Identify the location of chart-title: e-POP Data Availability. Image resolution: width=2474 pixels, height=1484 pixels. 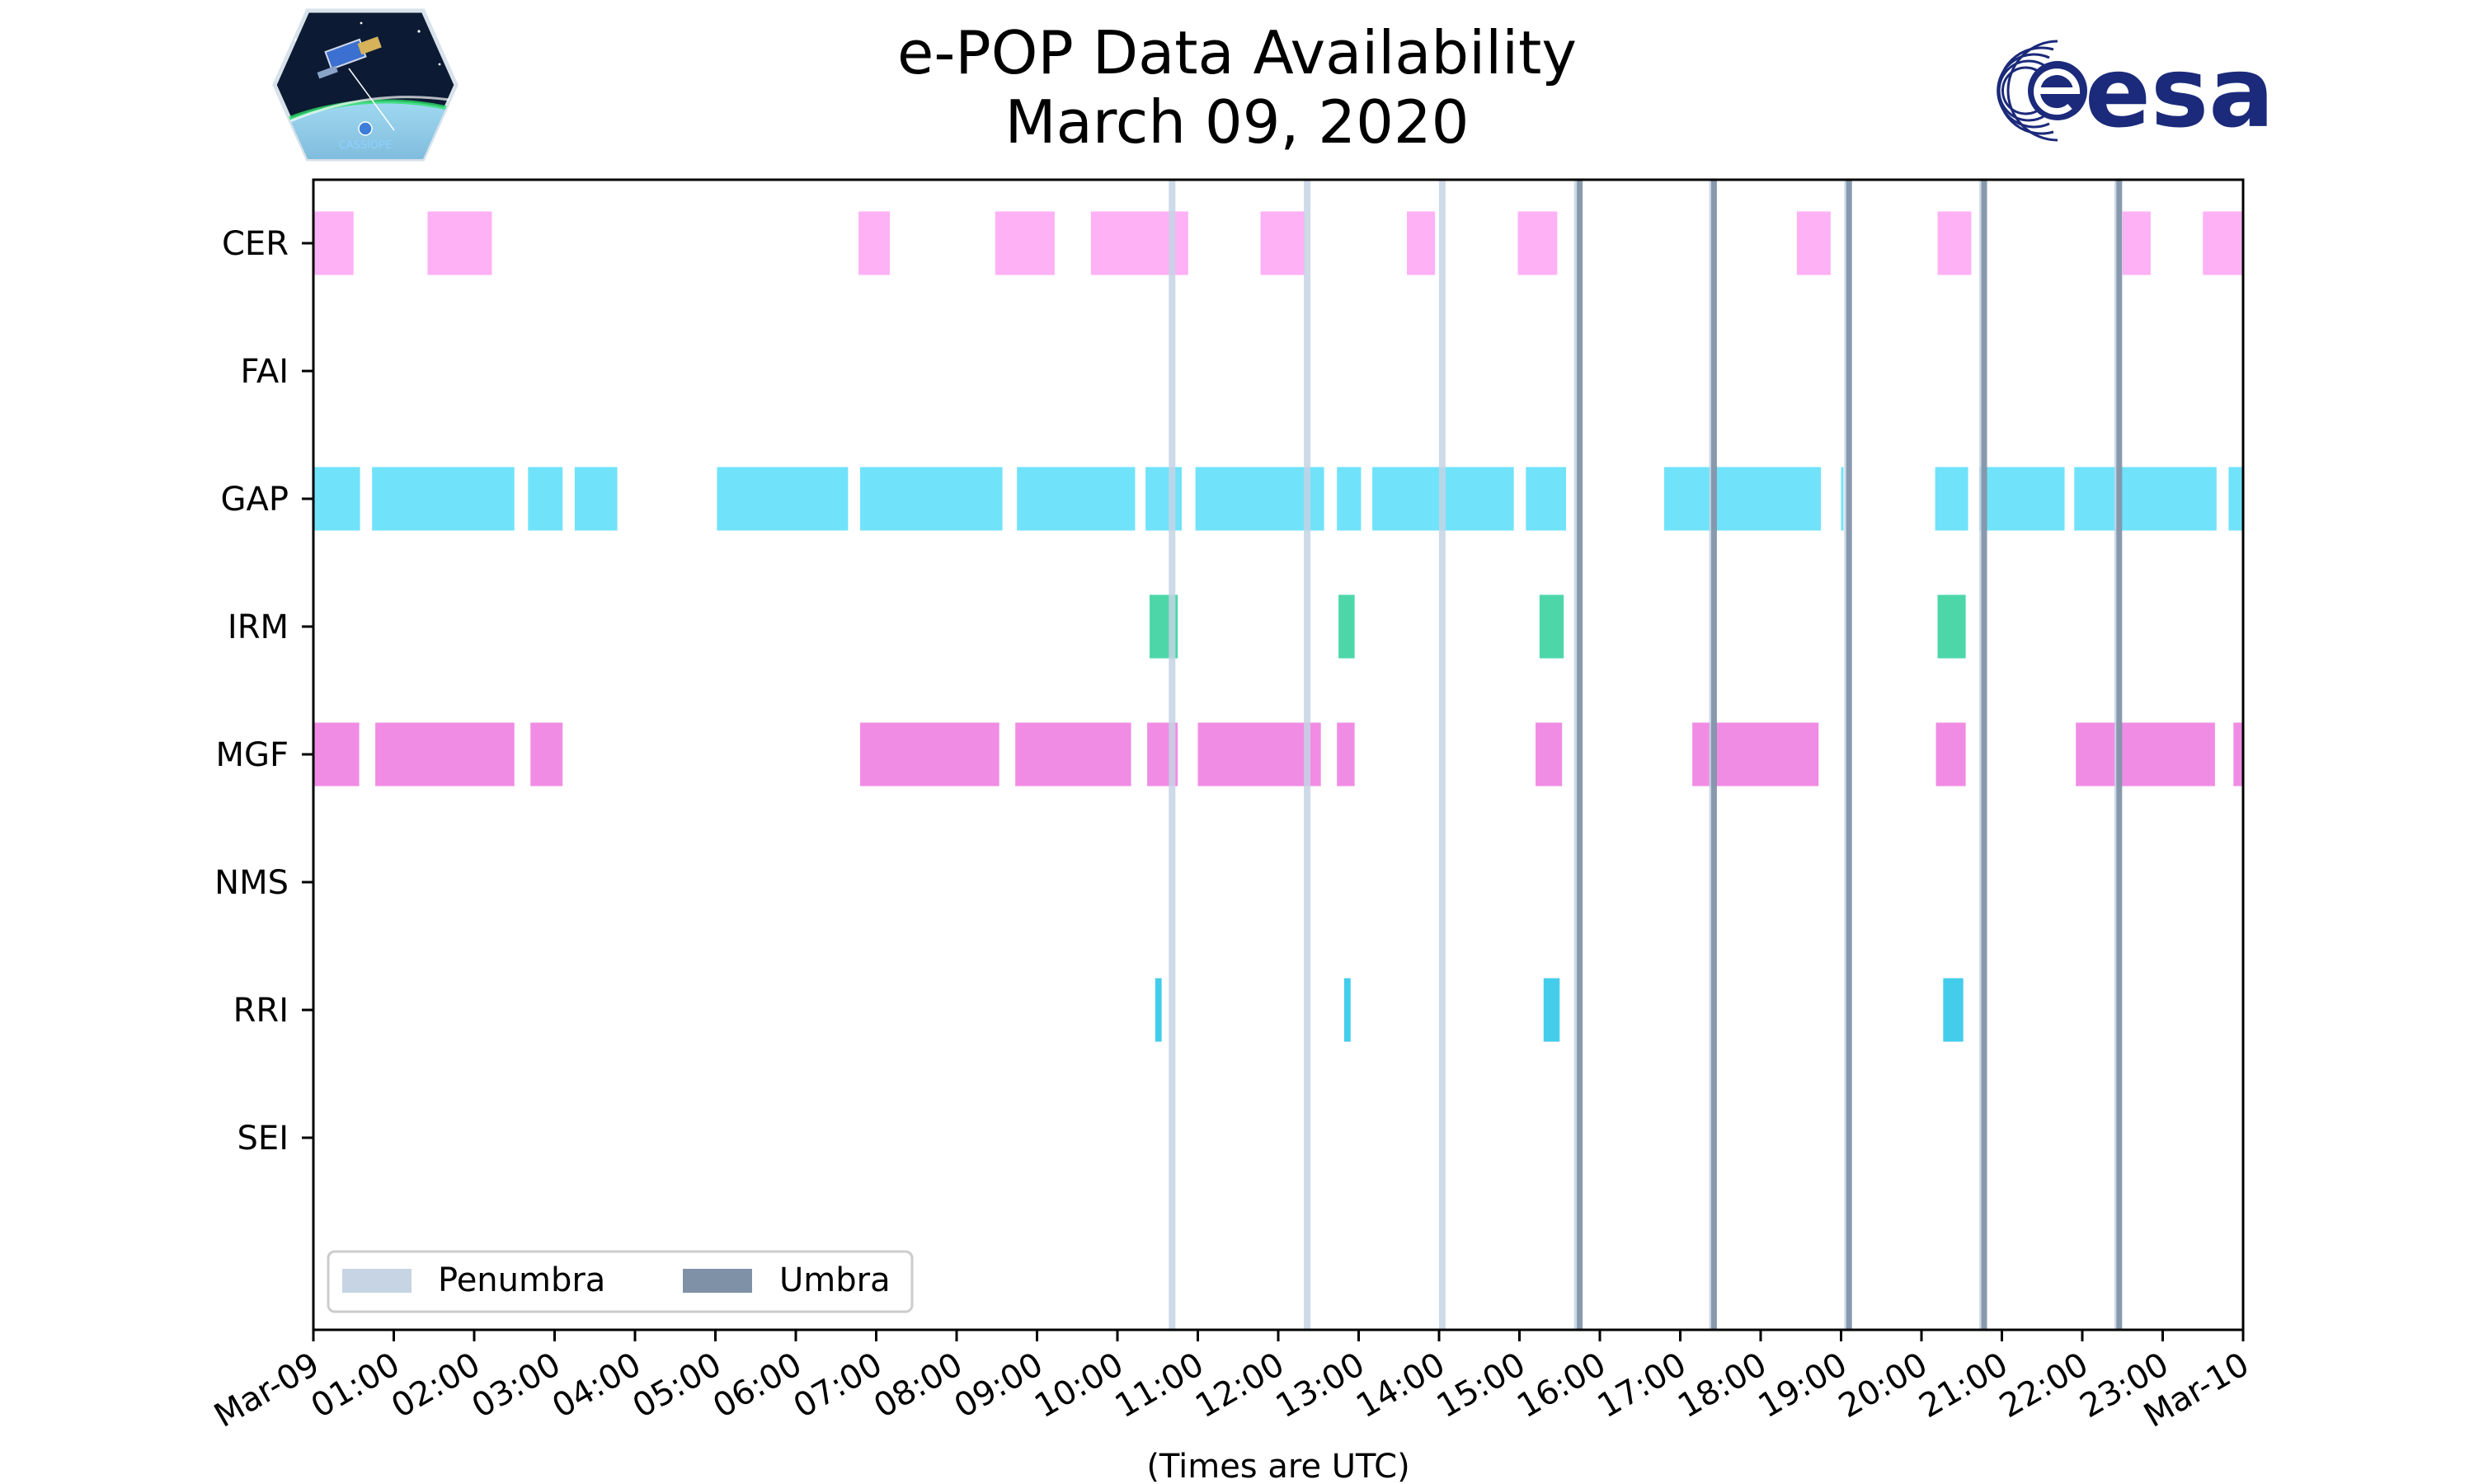
(1237, 52).